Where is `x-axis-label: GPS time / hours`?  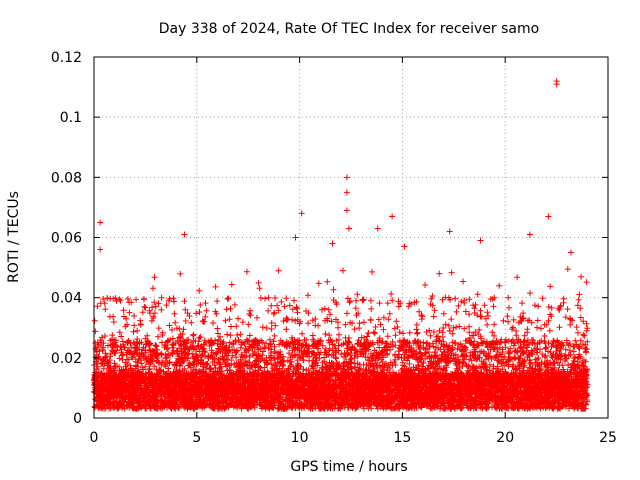
x-axis-label: GPS time / hours is located at coordinates (348, 467).